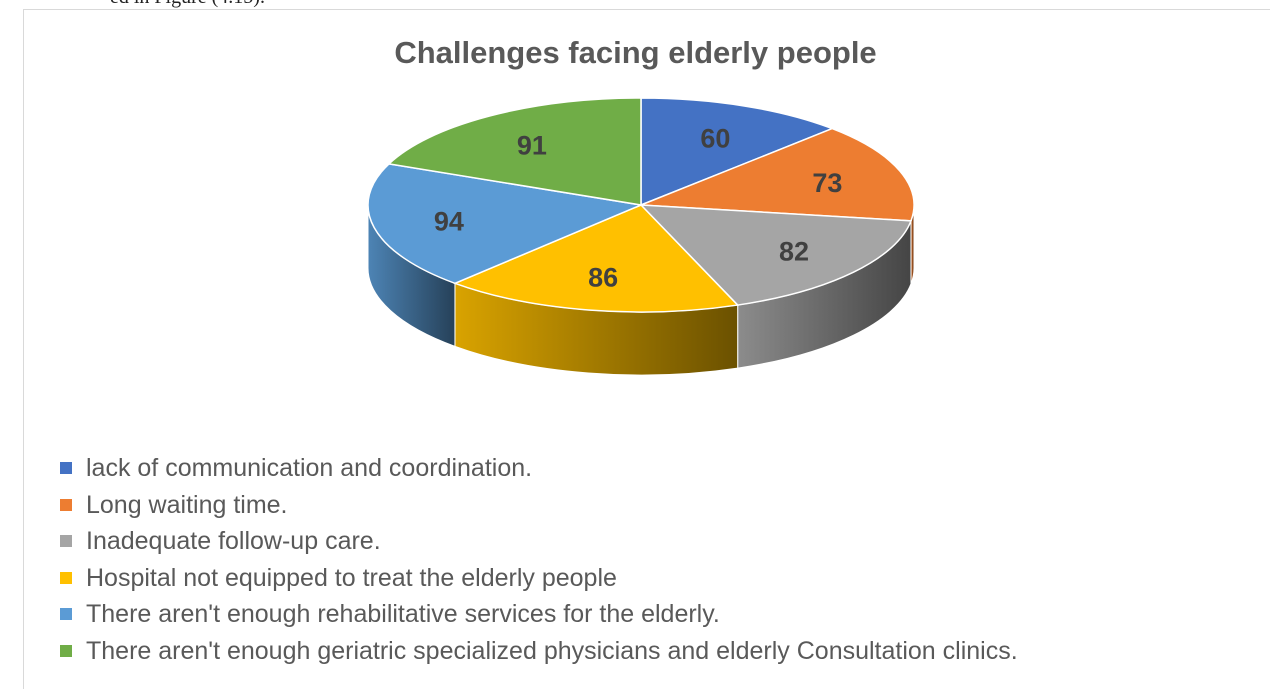  Describe the element at coordinates (309, 468) in the screenshot. I see `legend-label: lack of communication and coordination.` at that location.